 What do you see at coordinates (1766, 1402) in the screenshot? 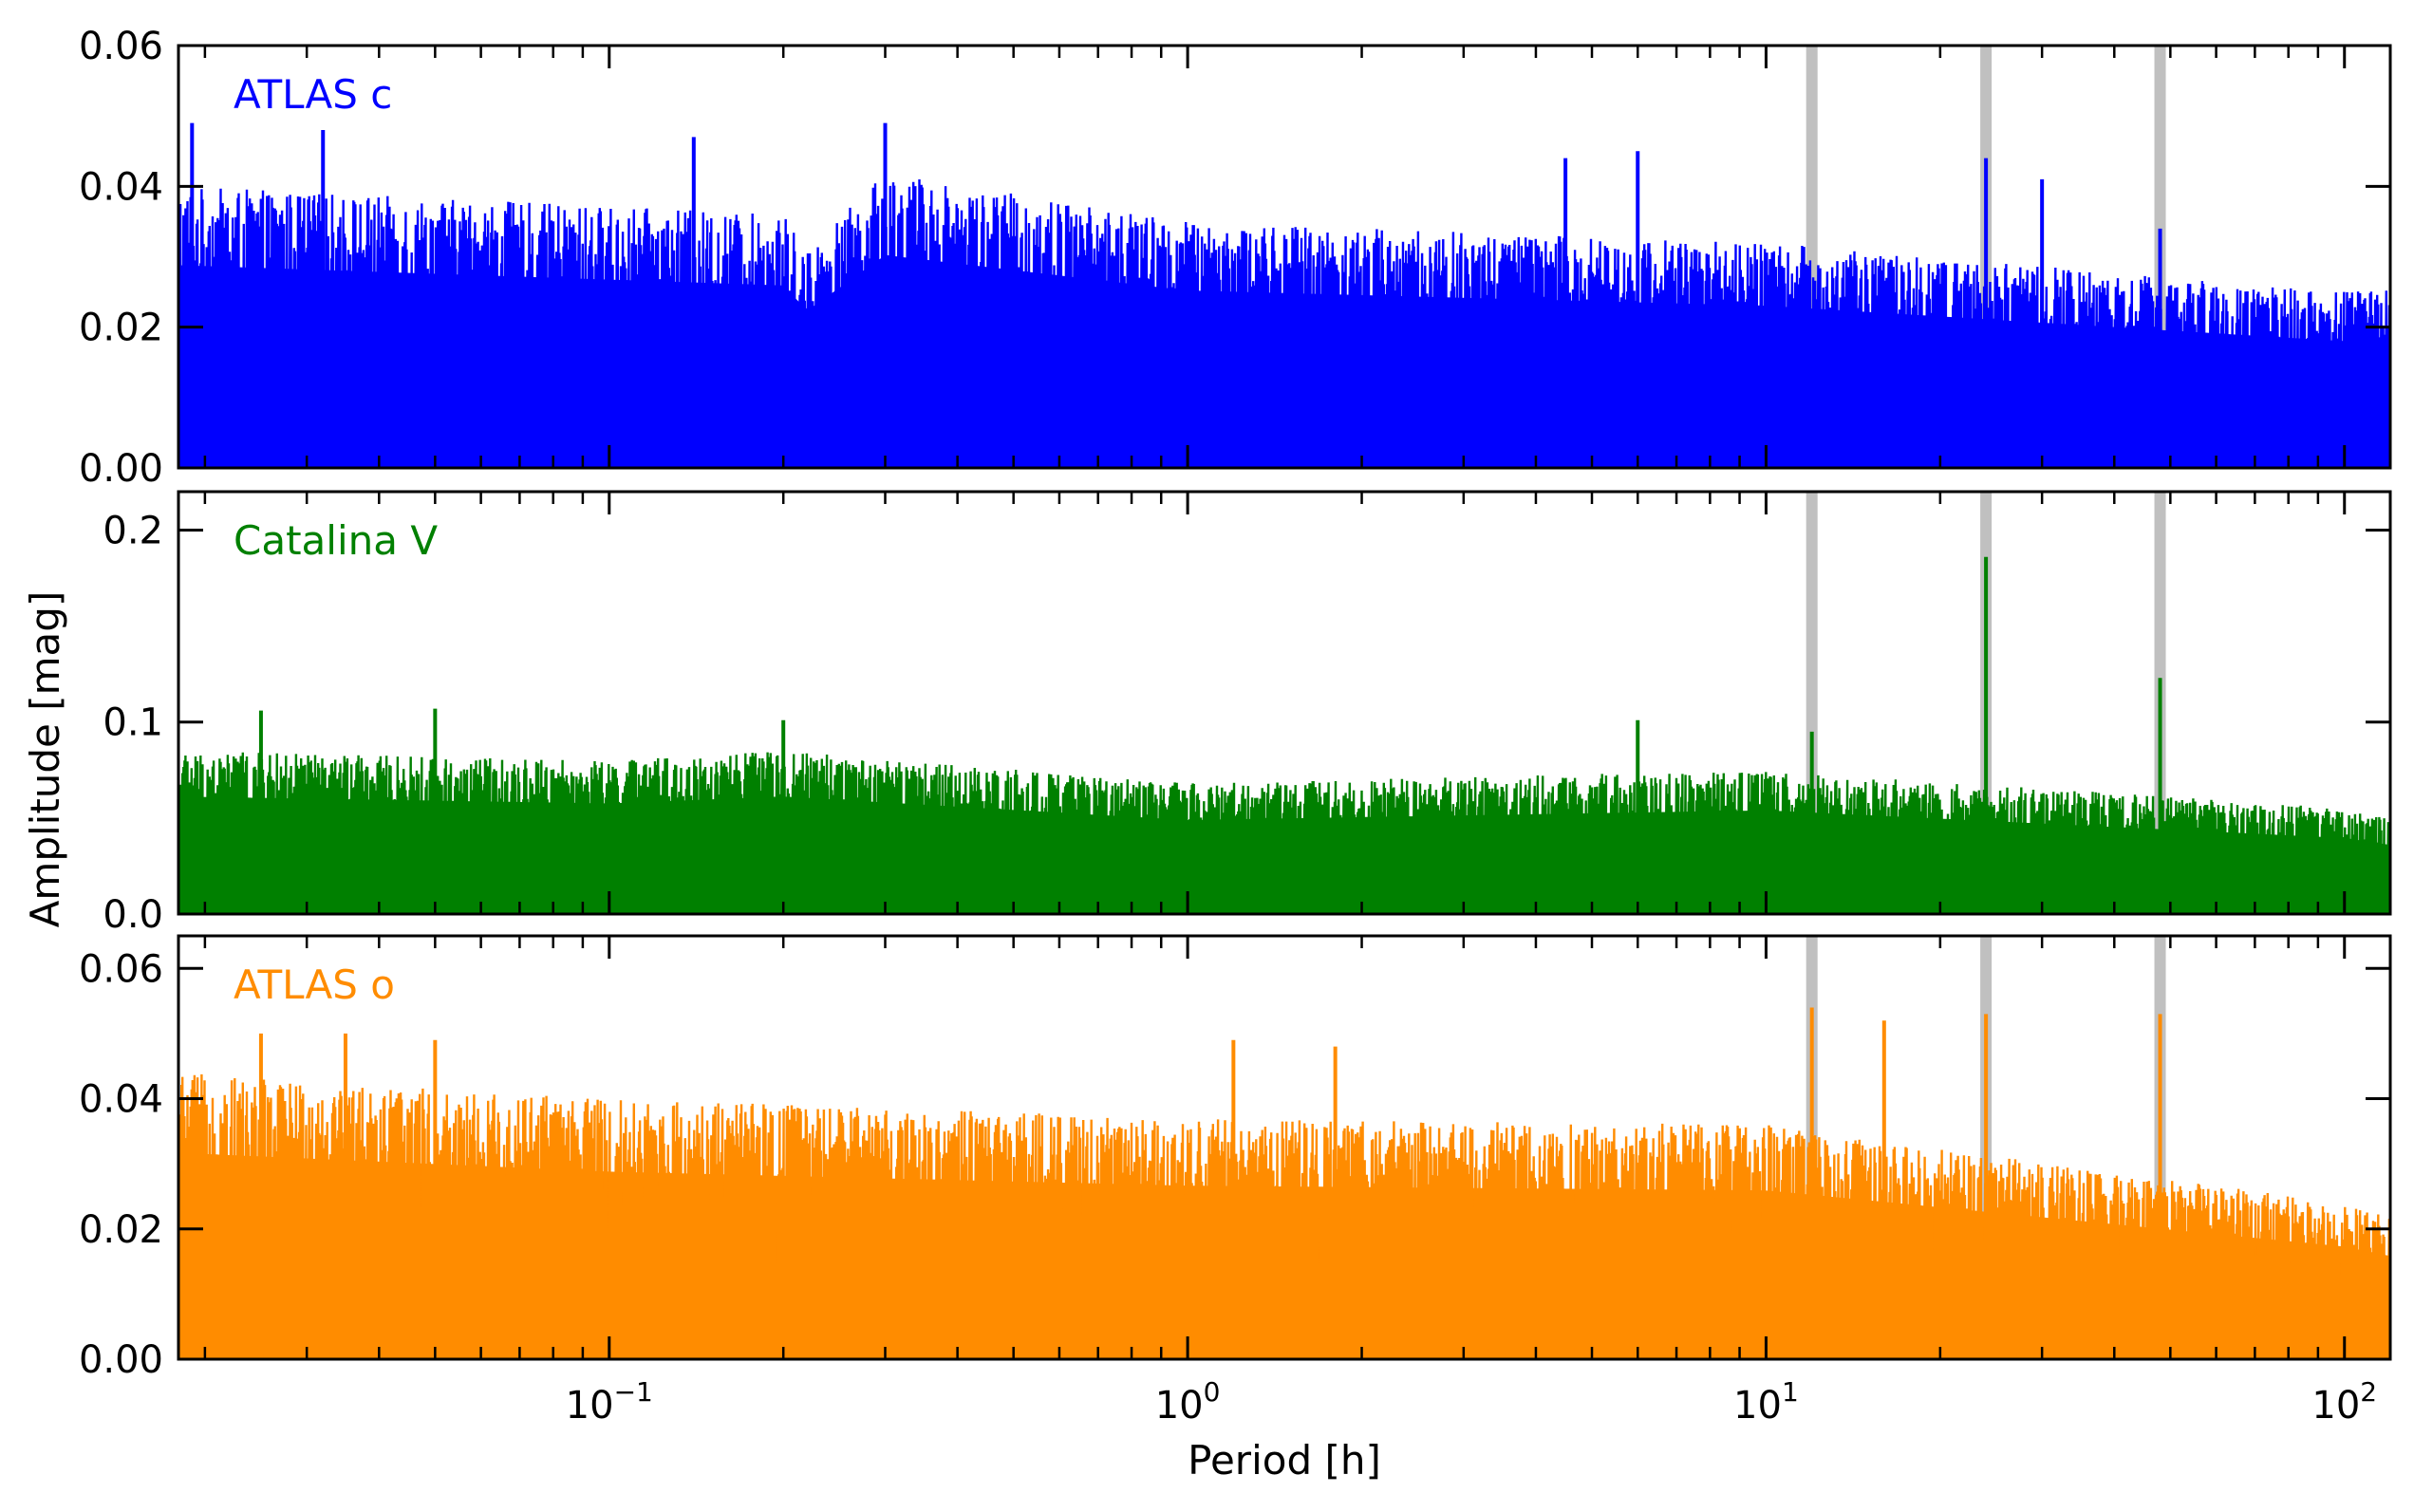
I see `x-tick-label: 10¹` at bounding box center [1766, 1402].